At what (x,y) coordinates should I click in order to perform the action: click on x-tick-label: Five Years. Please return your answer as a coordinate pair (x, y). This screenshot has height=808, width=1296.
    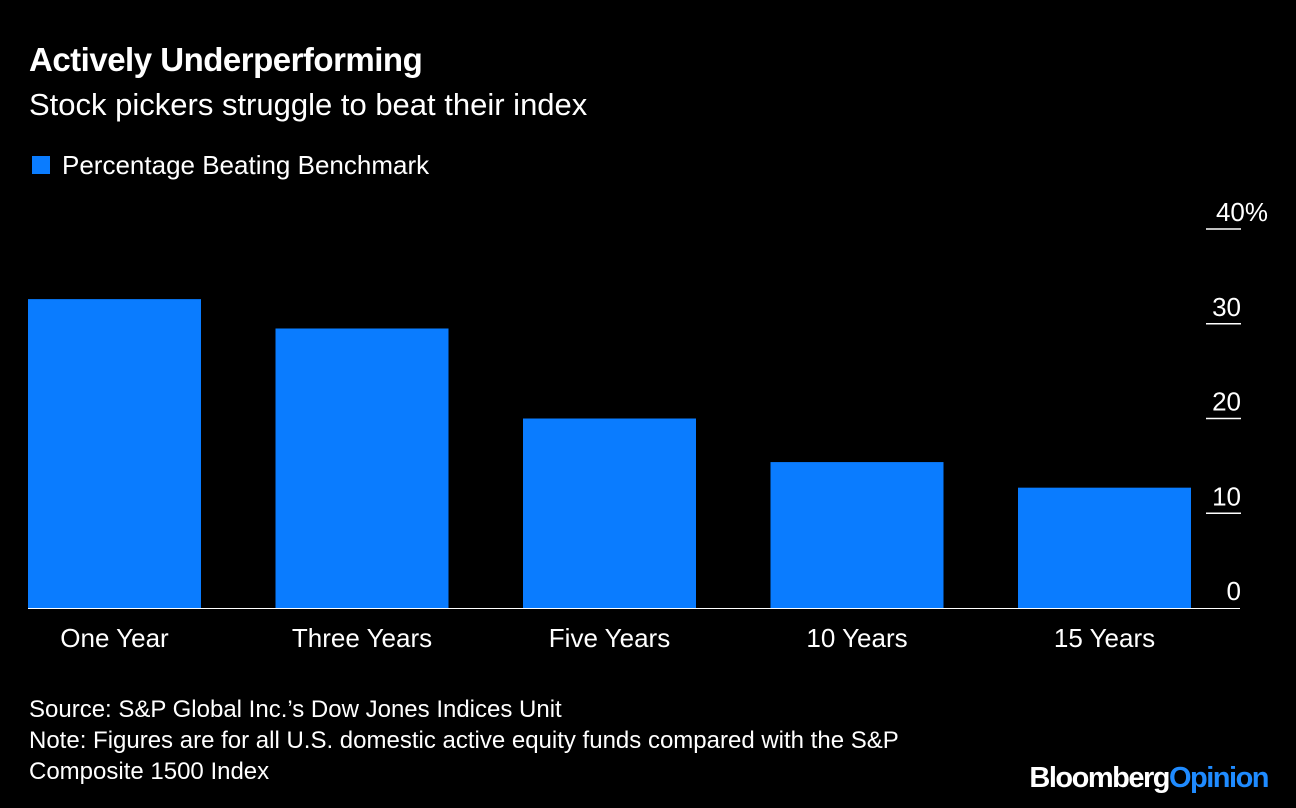
    Looking at the image, I should click on (609, 638).